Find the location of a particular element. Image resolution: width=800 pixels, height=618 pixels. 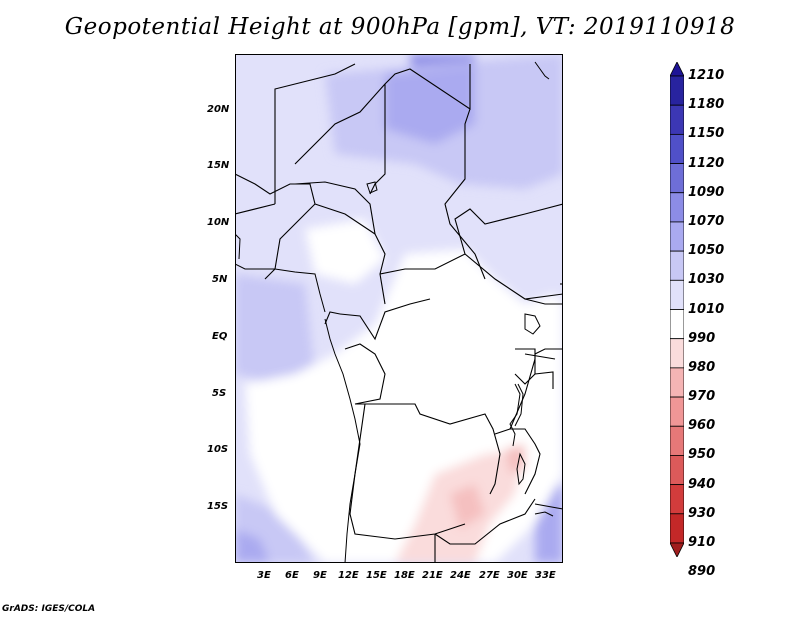

lon-label: 15E is located at coordinates (376, 575).